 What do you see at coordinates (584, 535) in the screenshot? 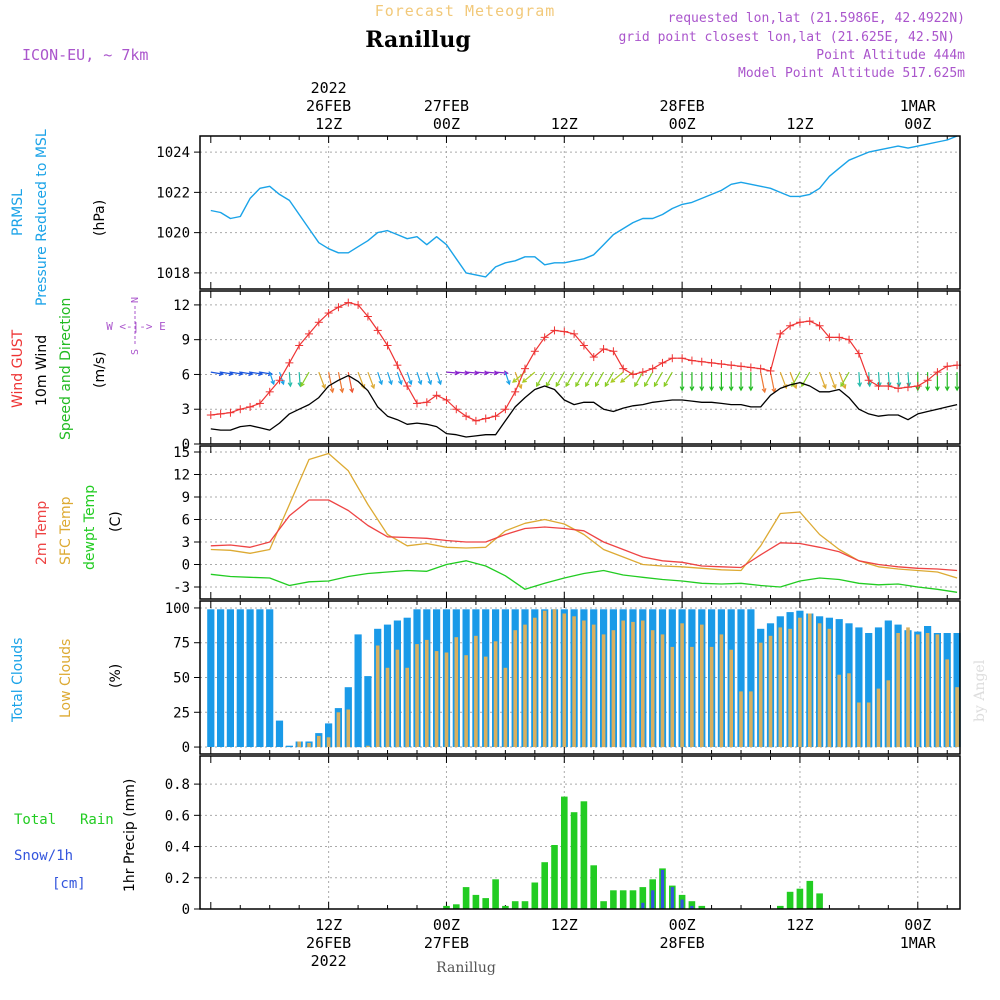
I see `temp-2m-line` at bounding box center [584, 535].